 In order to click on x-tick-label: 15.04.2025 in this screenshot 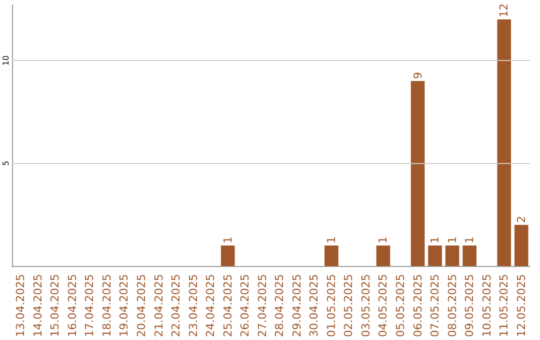, I will do `click(55, 306)`.